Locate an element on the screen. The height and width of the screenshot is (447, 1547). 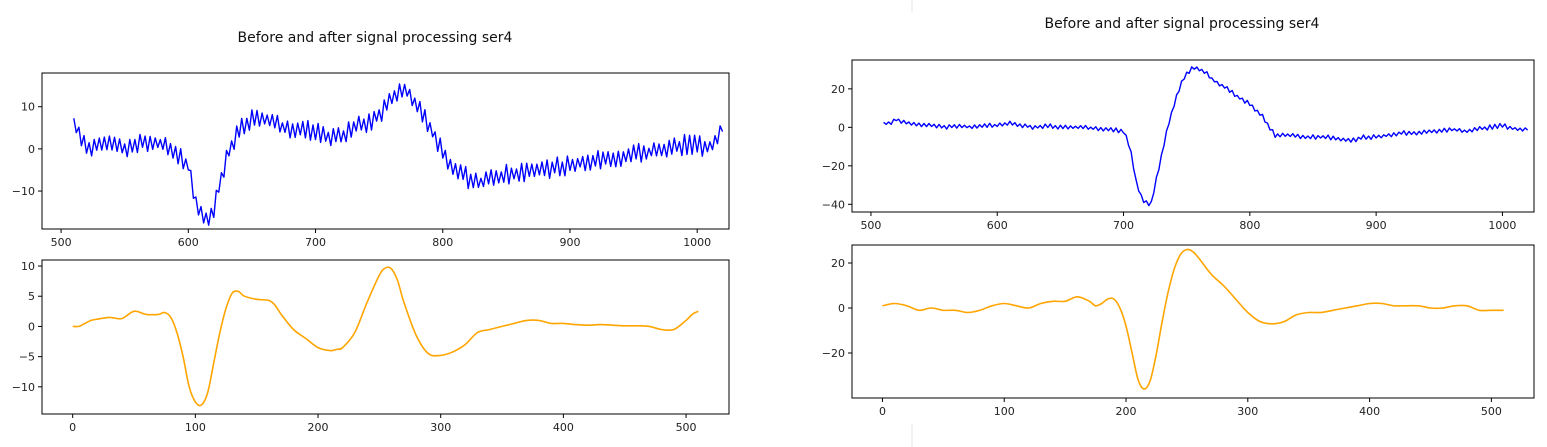
y-tick-label: −5 is located at coordinates (27, 357).